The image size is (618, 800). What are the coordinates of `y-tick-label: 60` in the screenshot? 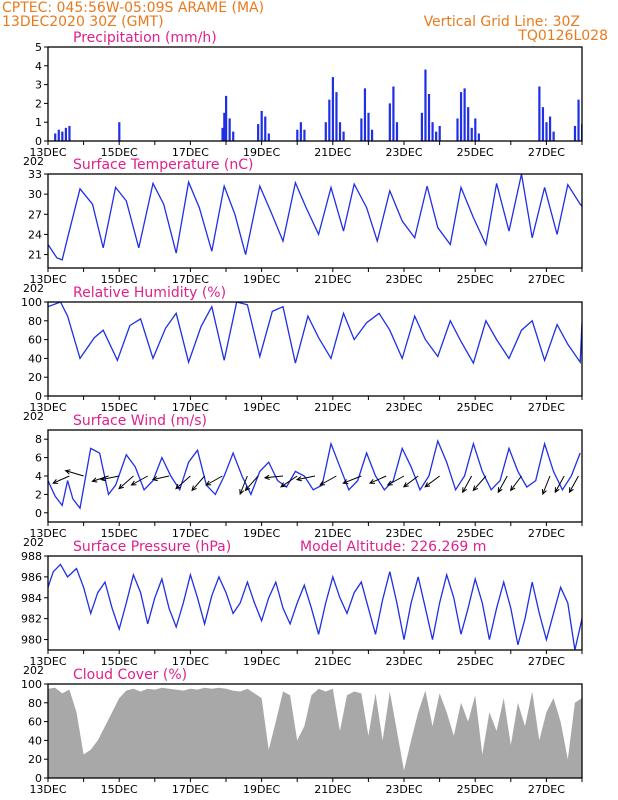 It's located at (35, 340).